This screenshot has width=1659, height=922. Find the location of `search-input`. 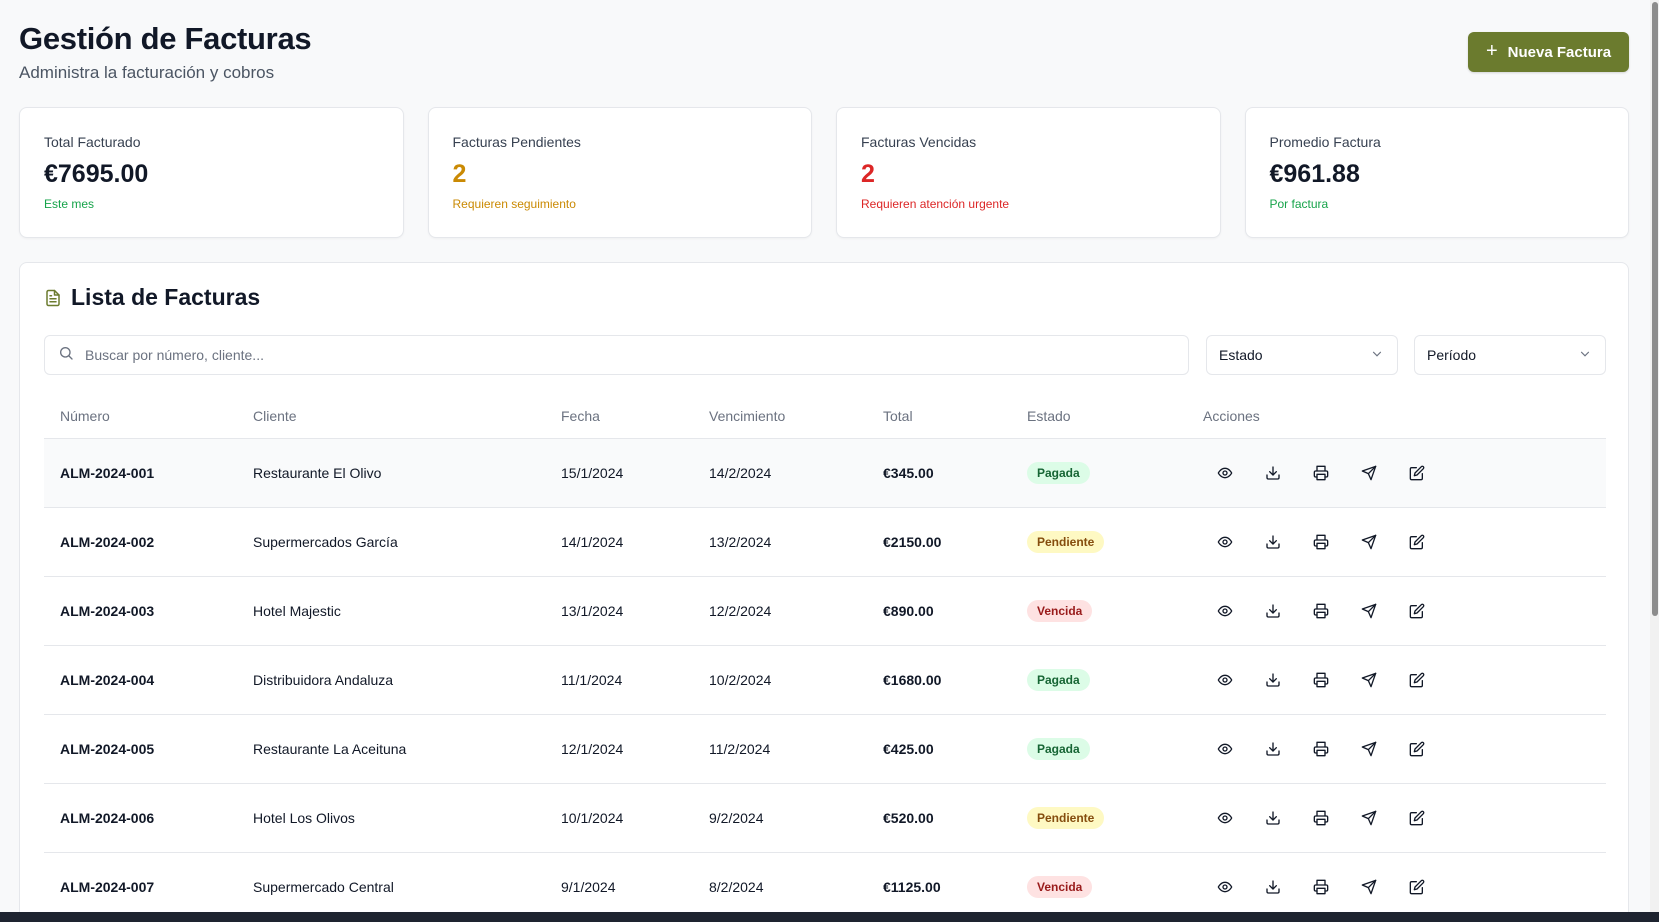

search-input is located at coordinates (625, 355).